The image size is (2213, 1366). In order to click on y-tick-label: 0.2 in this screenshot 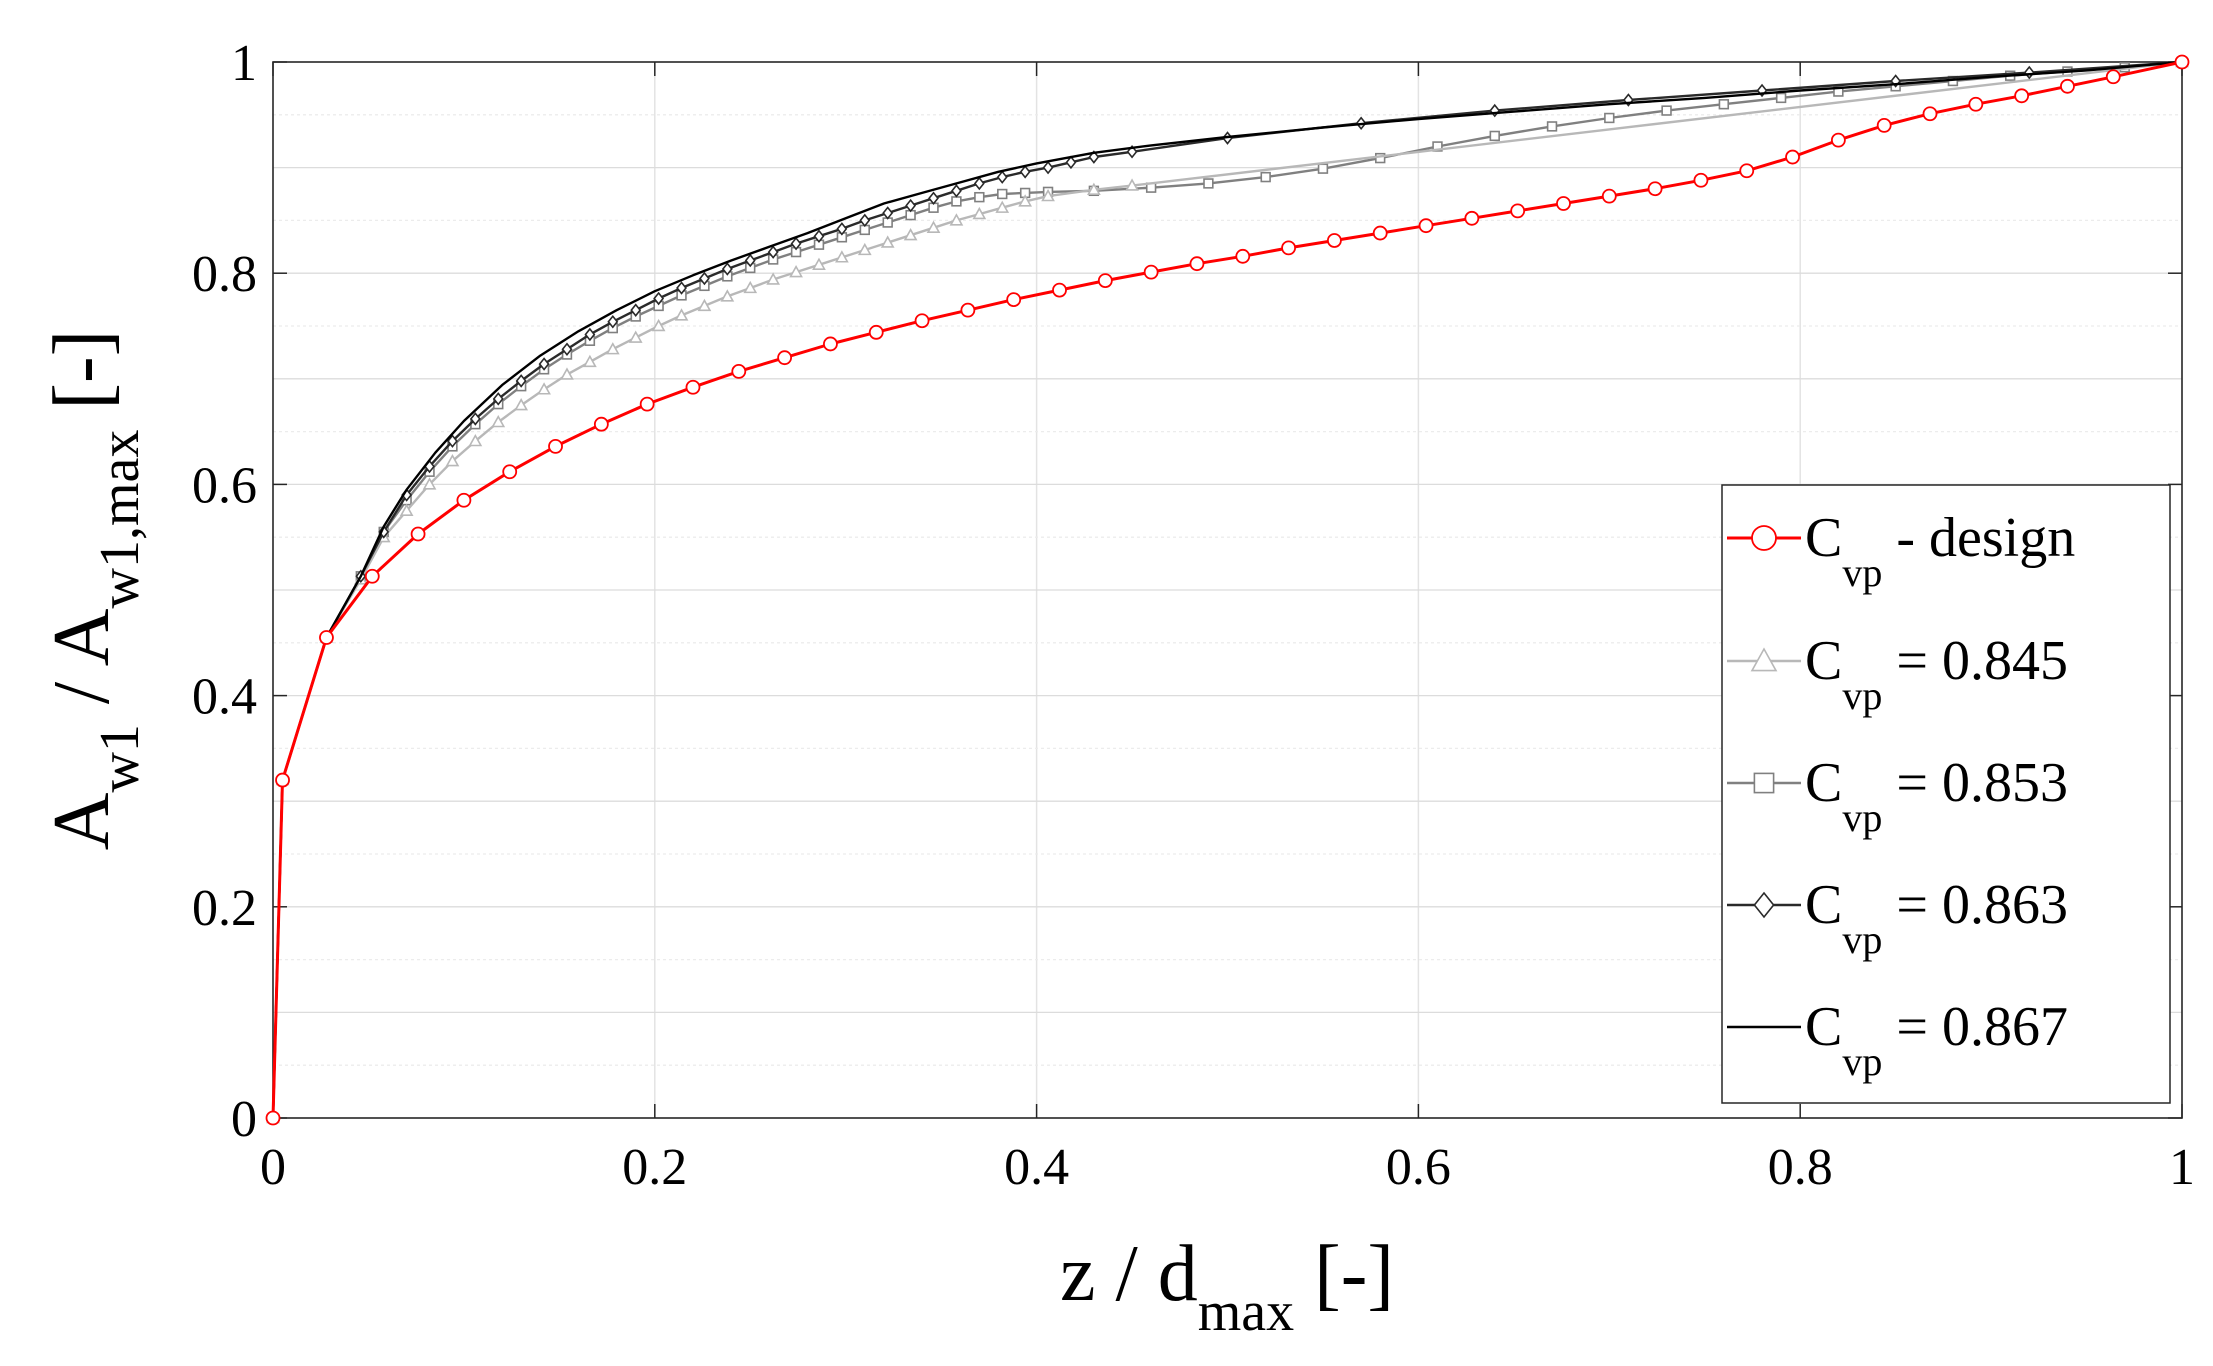, I will do `click(224, 908)`.